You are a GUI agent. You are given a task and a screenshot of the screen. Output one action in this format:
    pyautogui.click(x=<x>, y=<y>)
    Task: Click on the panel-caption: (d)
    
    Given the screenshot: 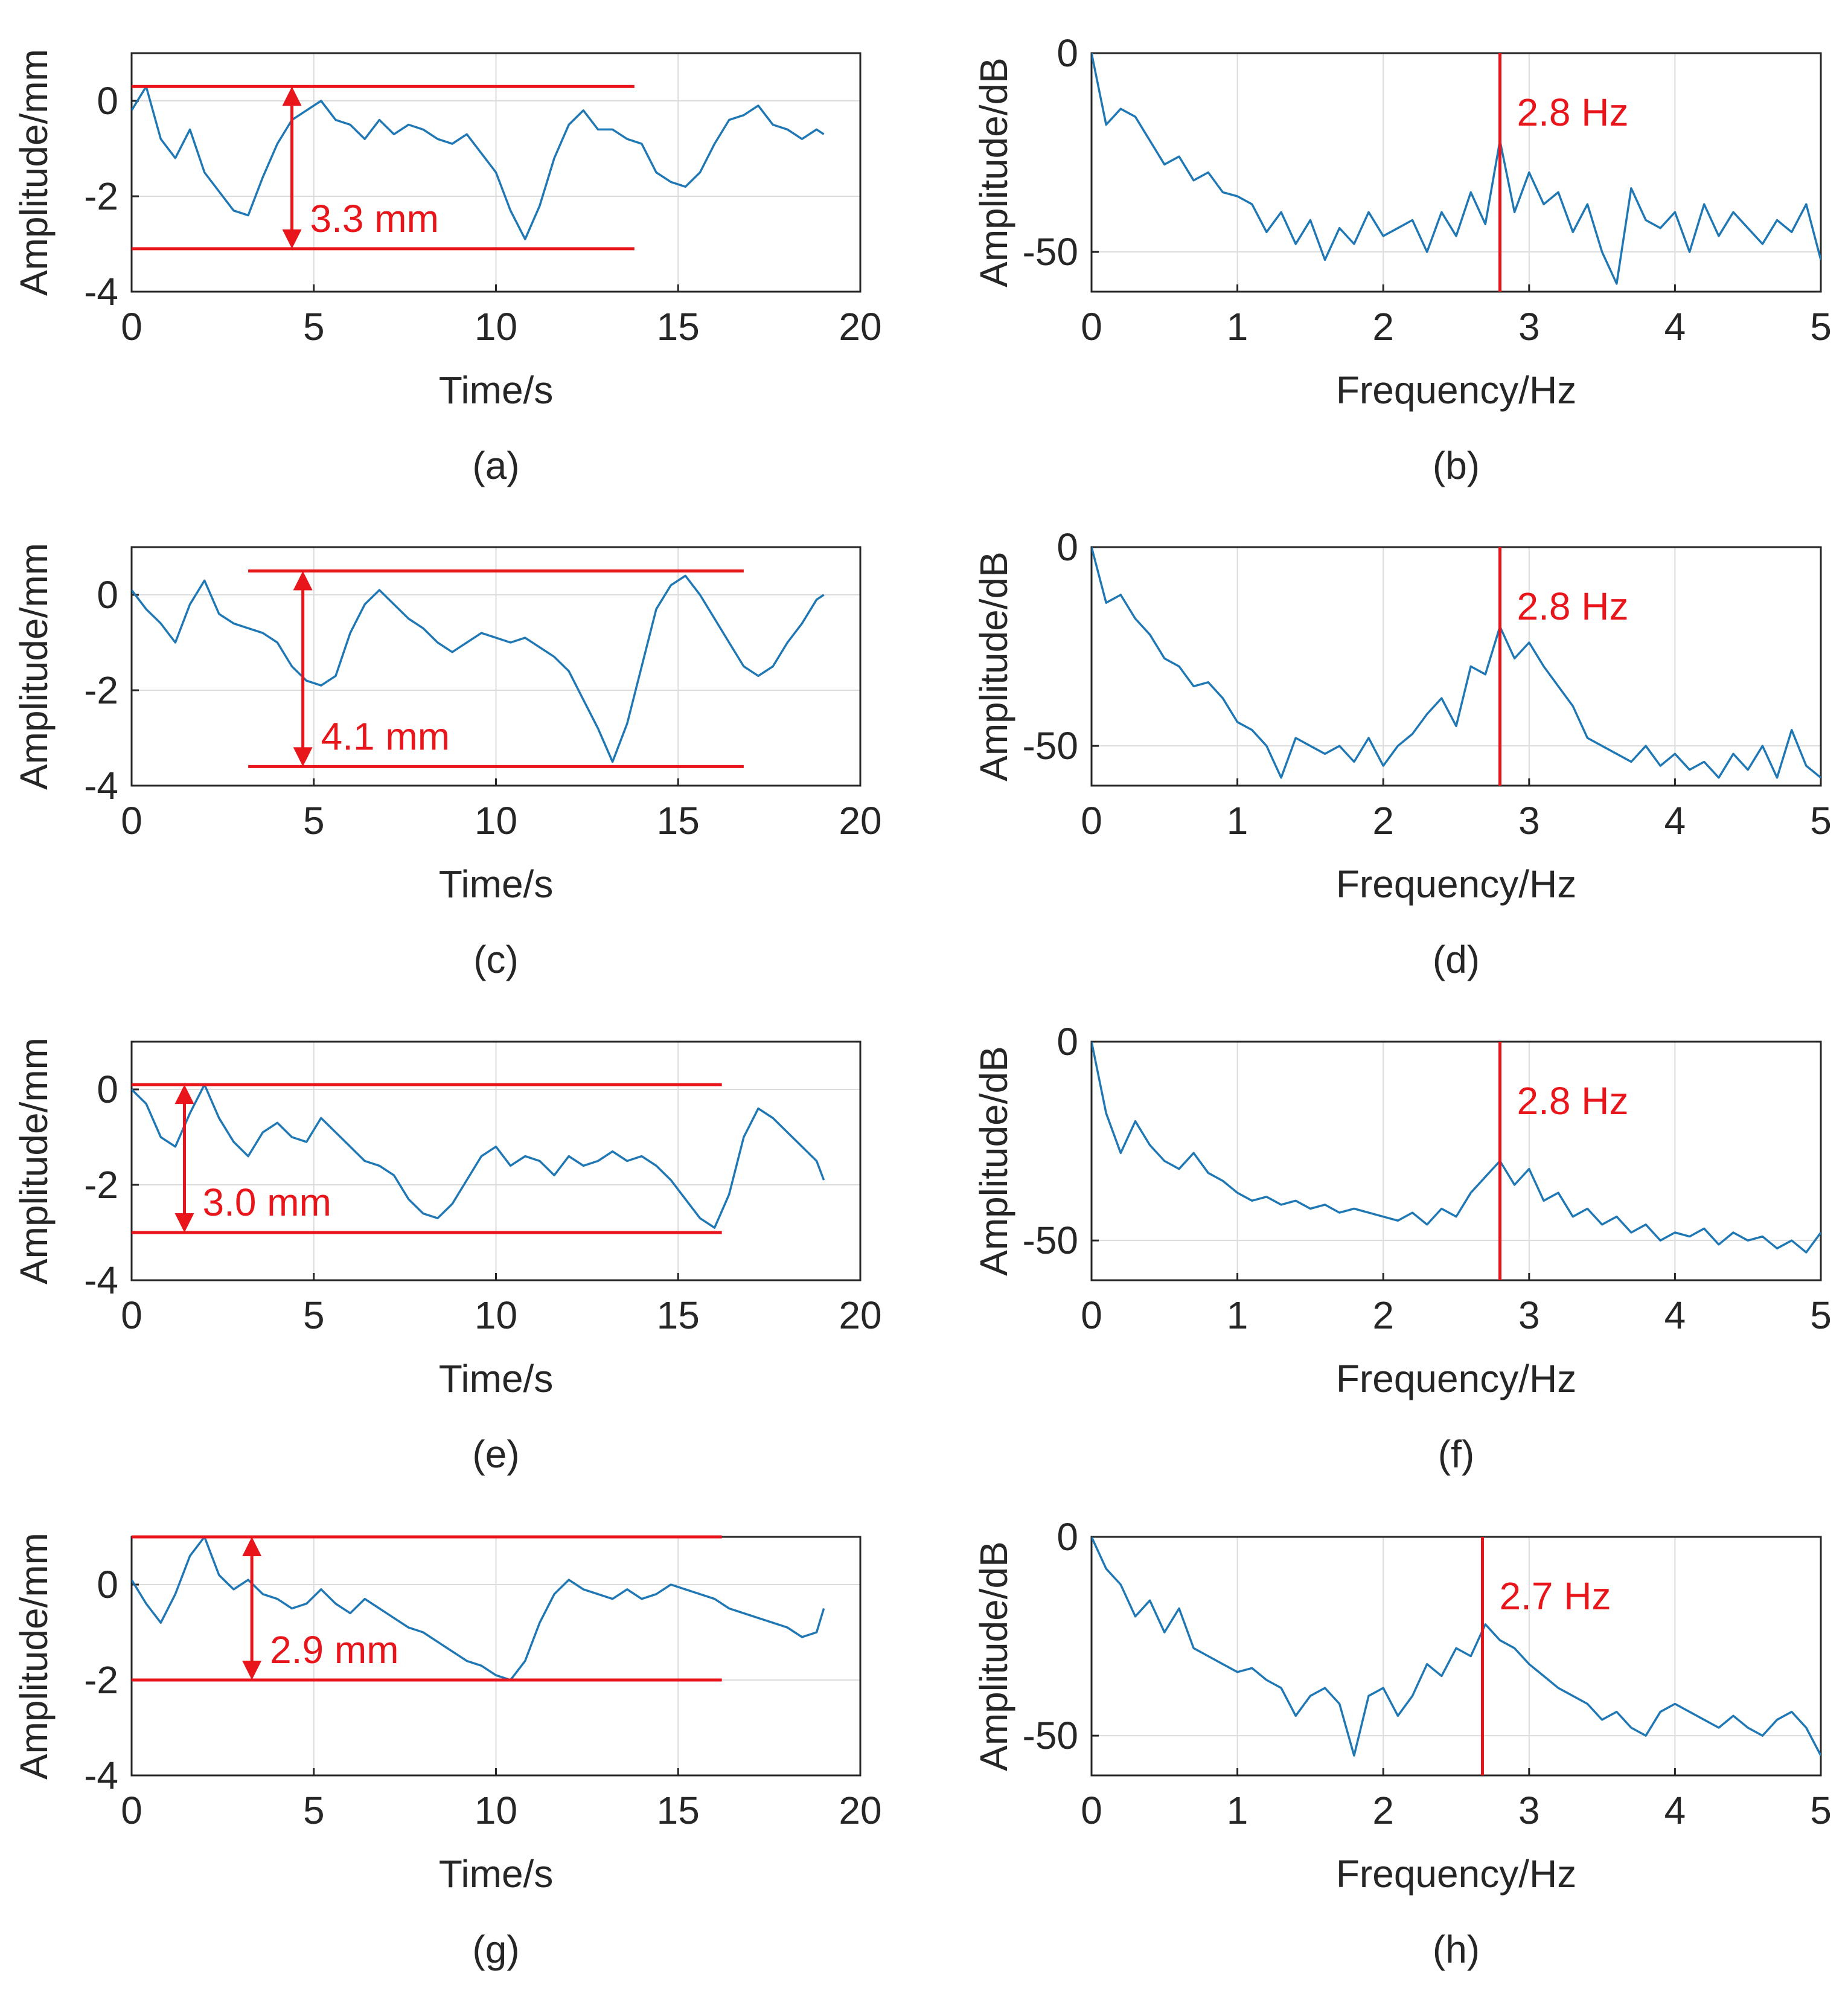 What is the action you would take?
    pyautogui.click(x=1456, y=959)
    